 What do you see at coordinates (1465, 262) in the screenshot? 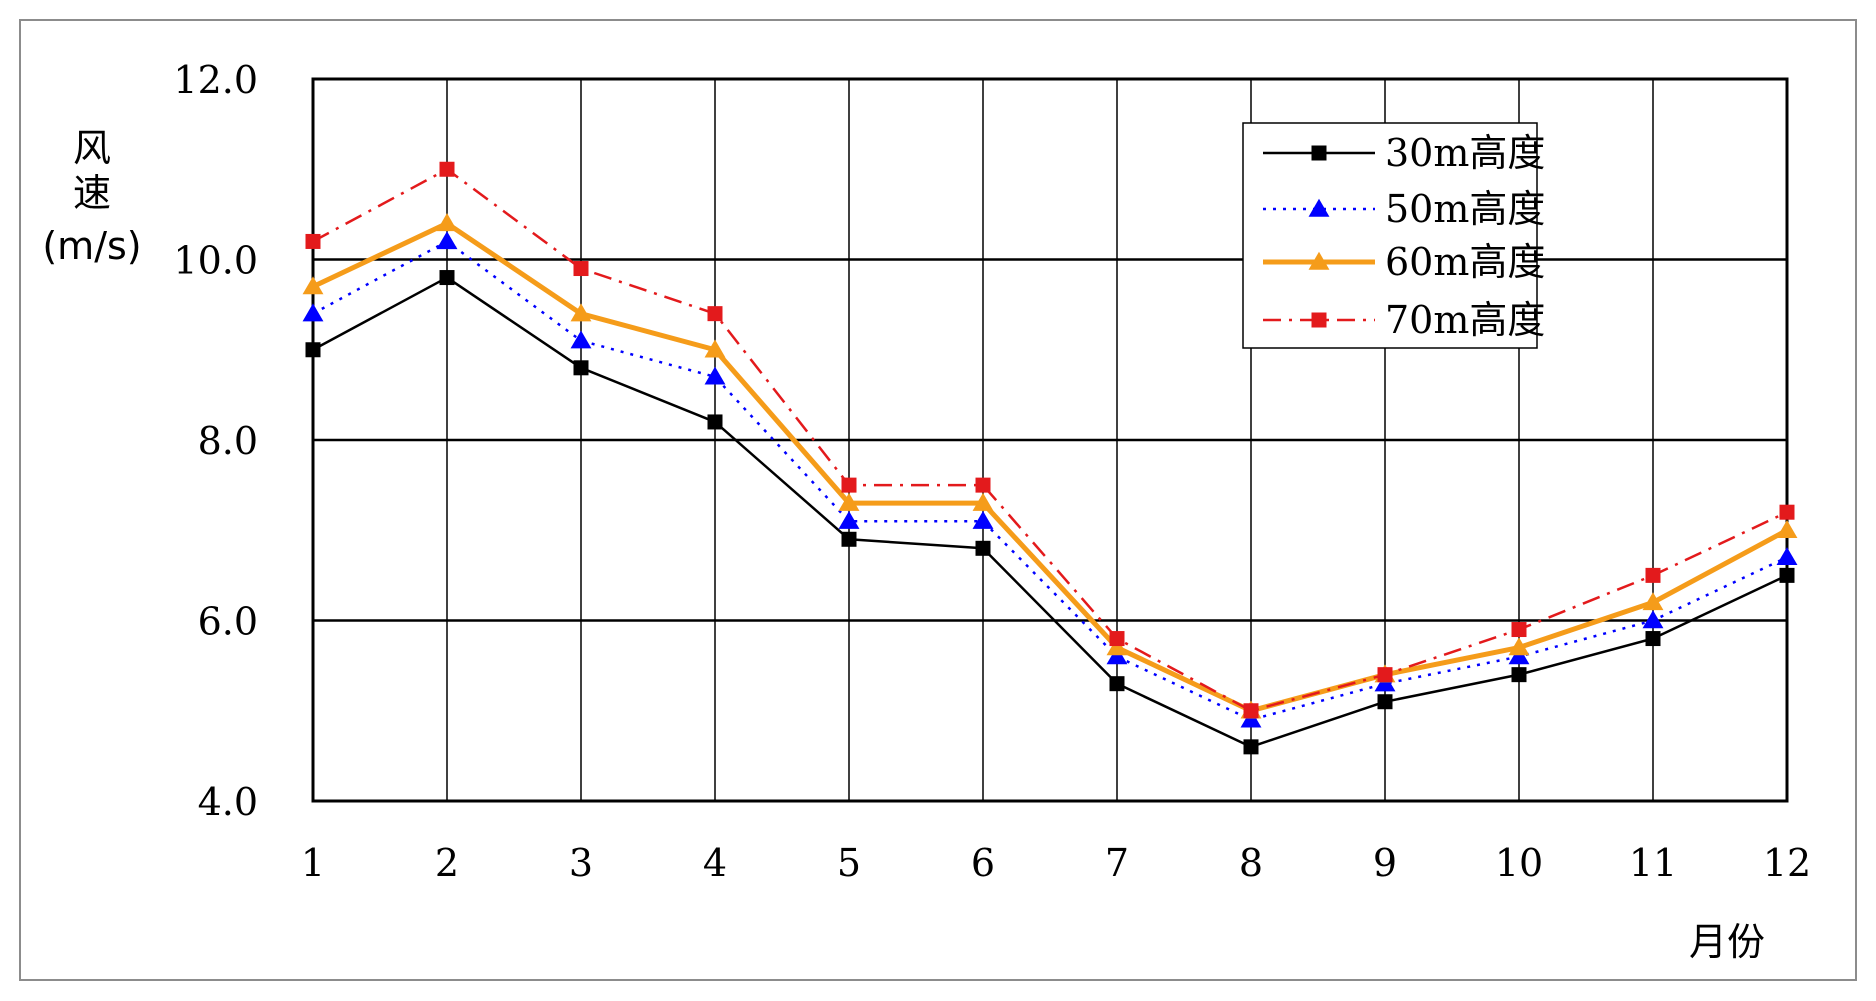
I see `legend-label: 60m高度` at bounding box center [1465, 262].